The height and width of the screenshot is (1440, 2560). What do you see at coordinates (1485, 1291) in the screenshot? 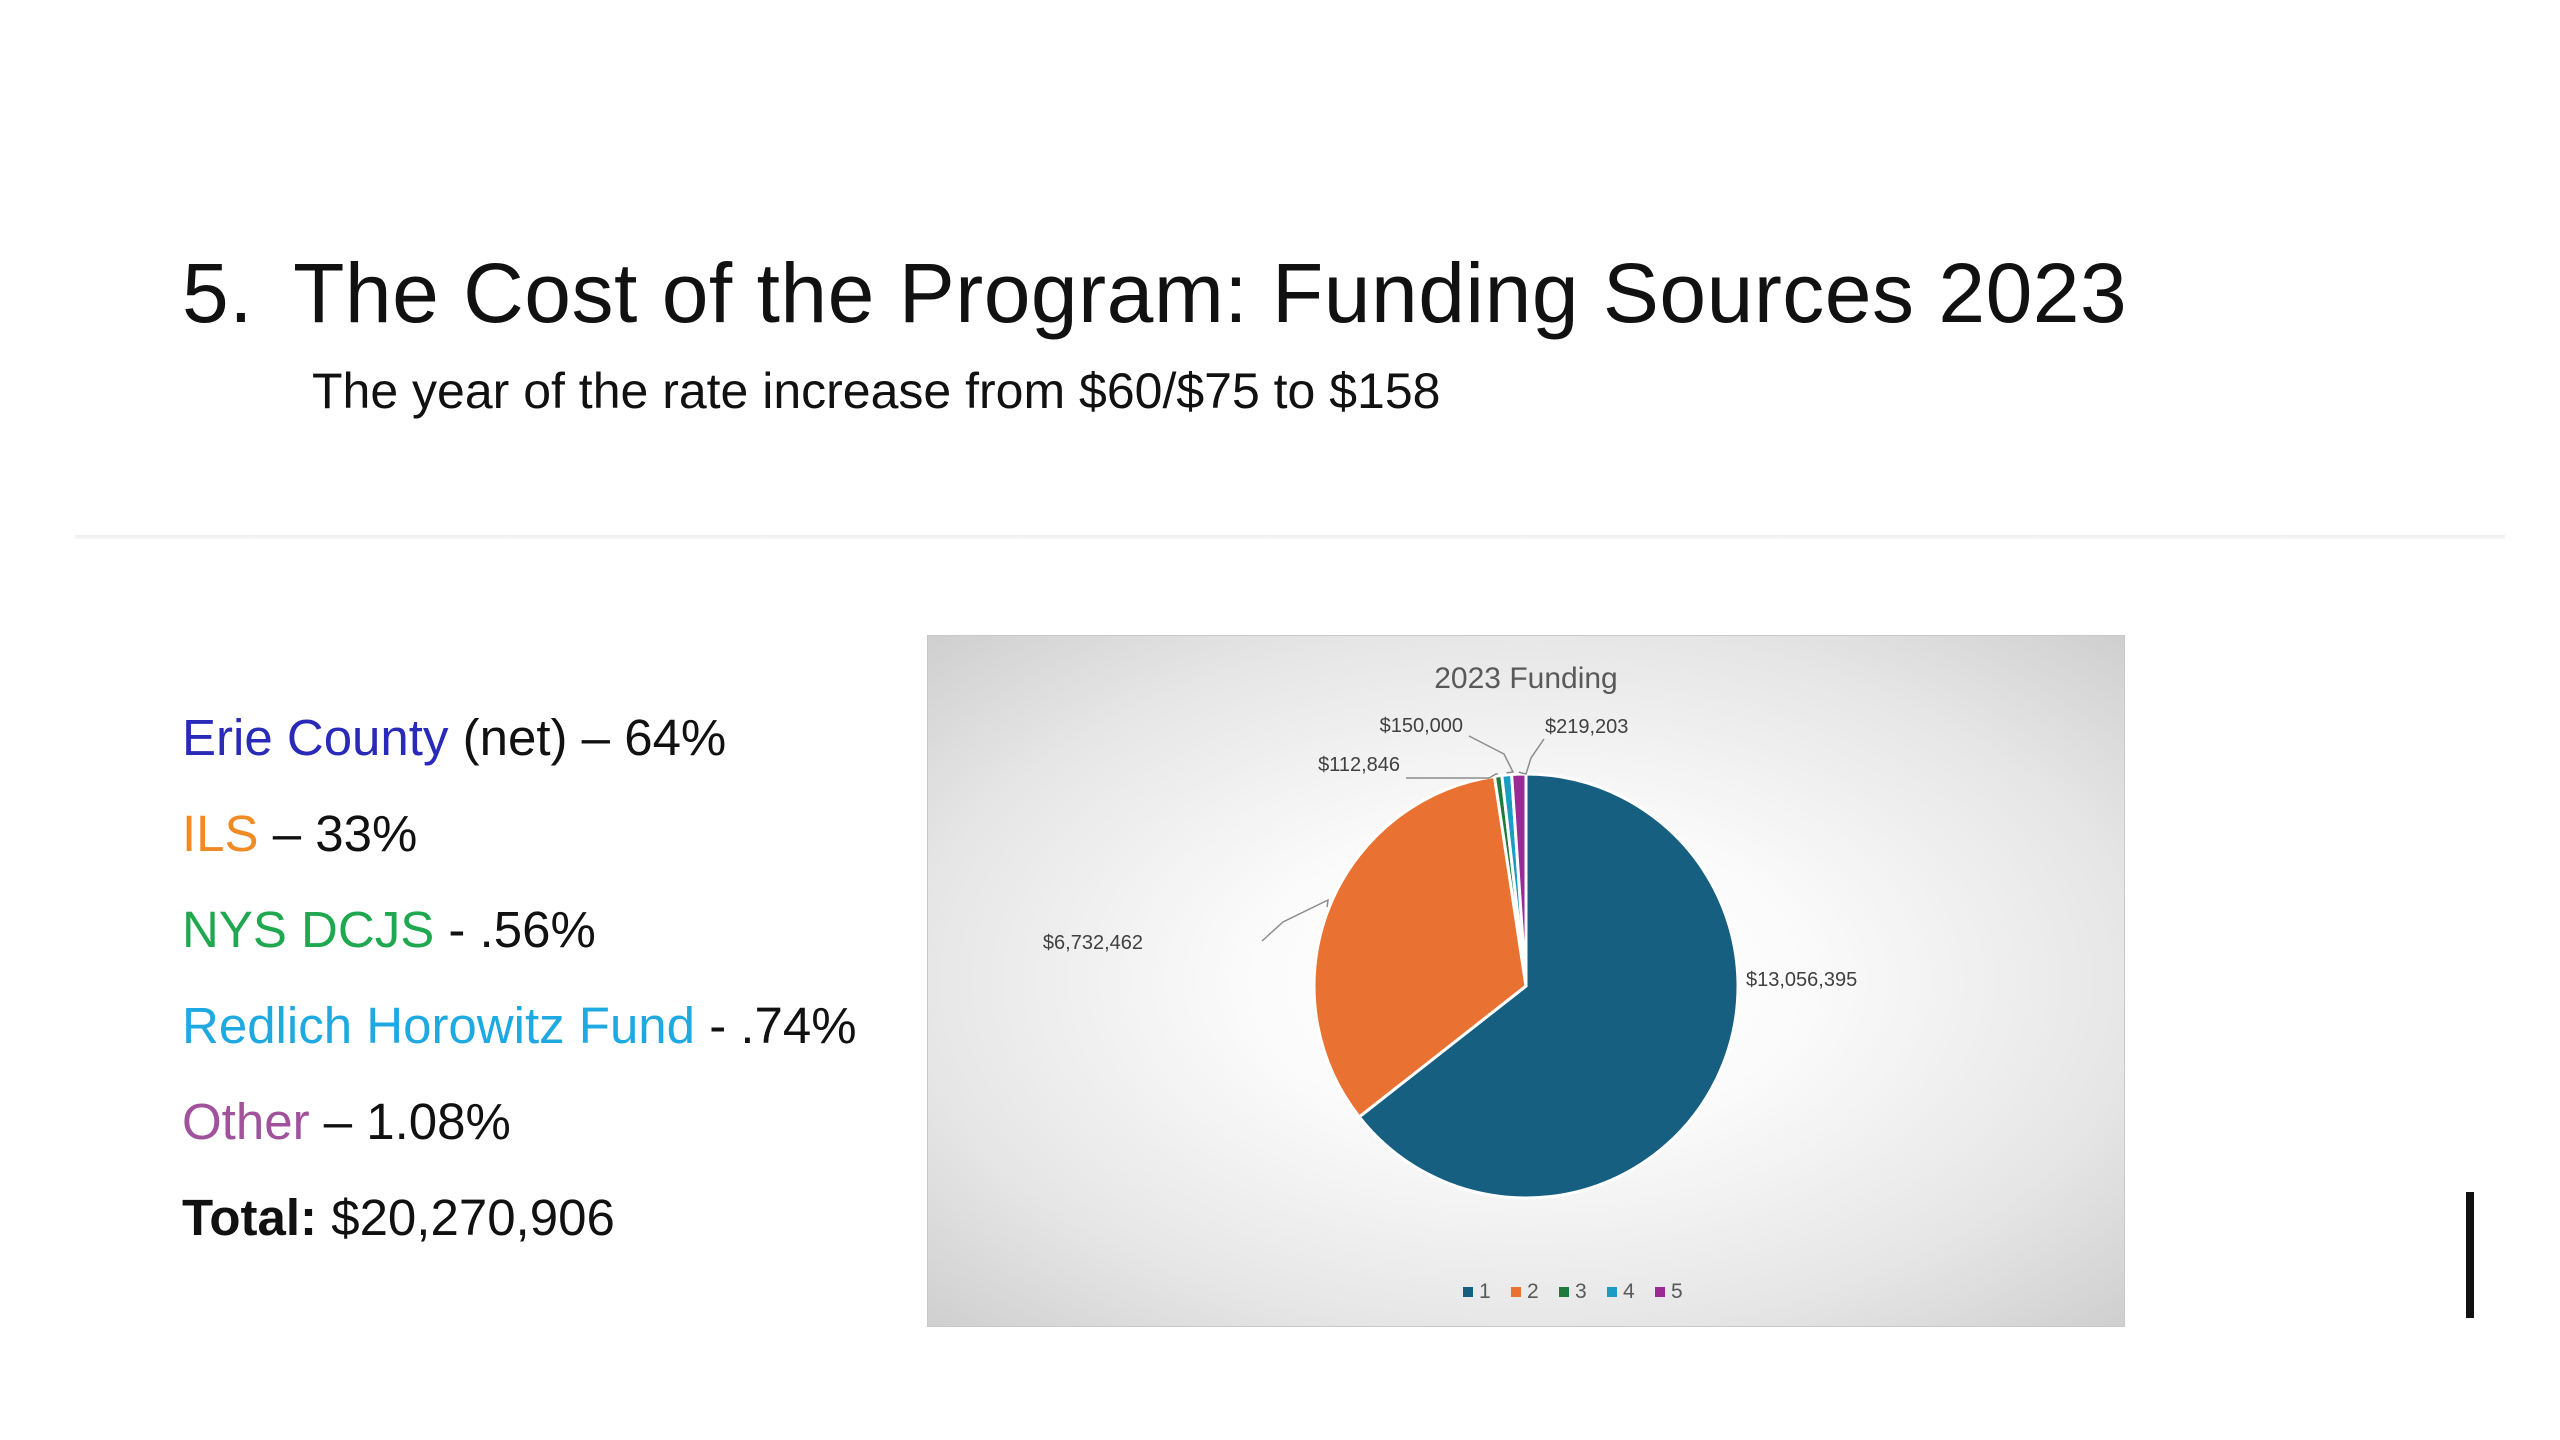
I see `legend-label-1: 1` at bounding box center [1485, 1291].